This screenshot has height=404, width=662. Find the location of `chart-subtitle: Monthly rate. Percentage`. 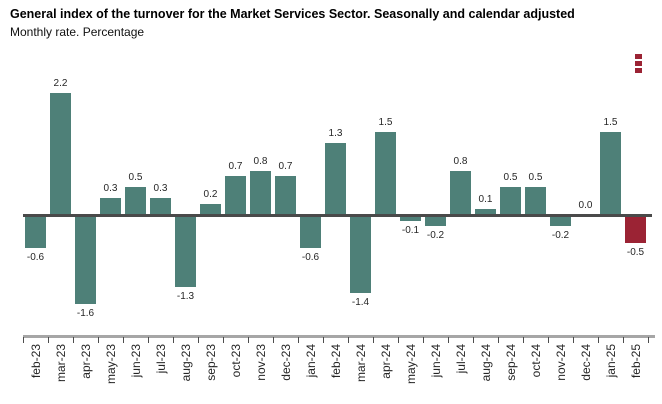

chart-subtitle: Monthly rate. Percentage is located at coordinates (77, 32).